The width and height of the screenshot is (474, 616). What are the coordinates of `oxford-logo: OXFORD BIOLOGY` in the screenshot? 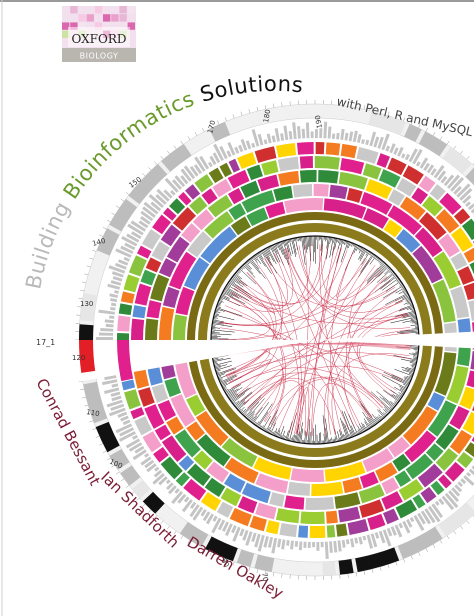 It's located at (99, 34).